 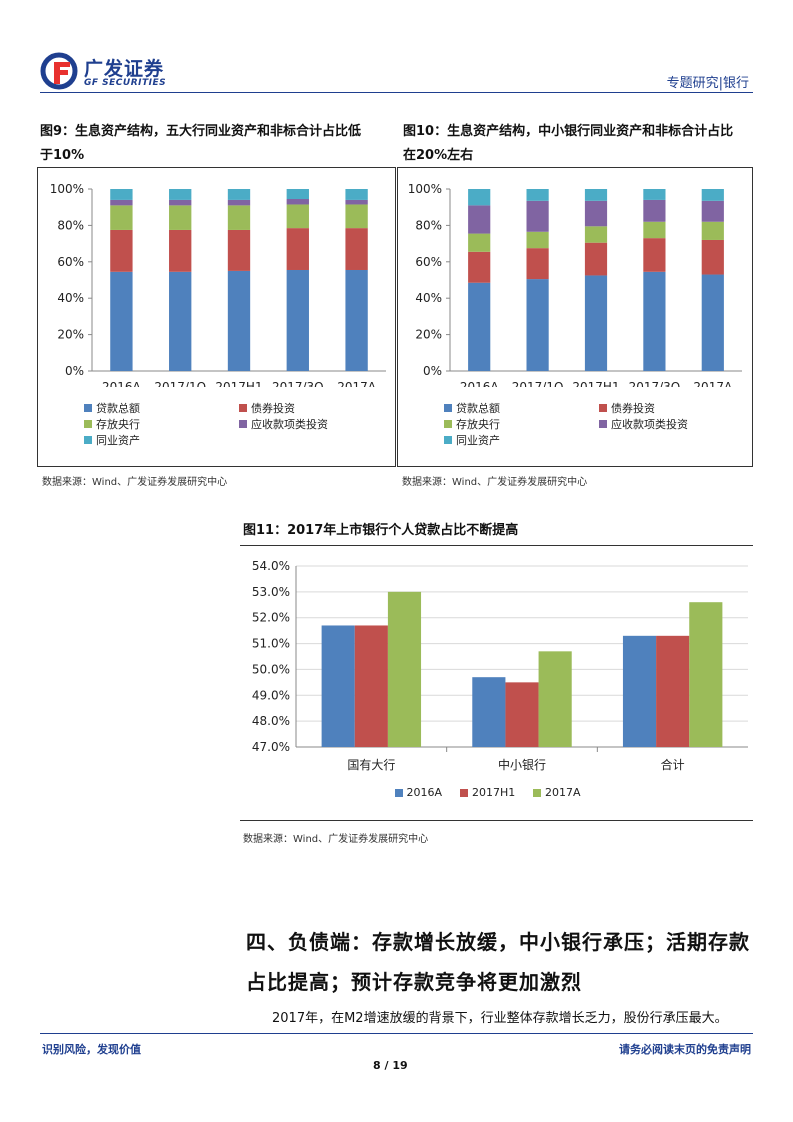 What do you see at coordinates (124, 69) in the screenshot?
I see `logo-name: 广发证券` at bounding box center [124, 69].